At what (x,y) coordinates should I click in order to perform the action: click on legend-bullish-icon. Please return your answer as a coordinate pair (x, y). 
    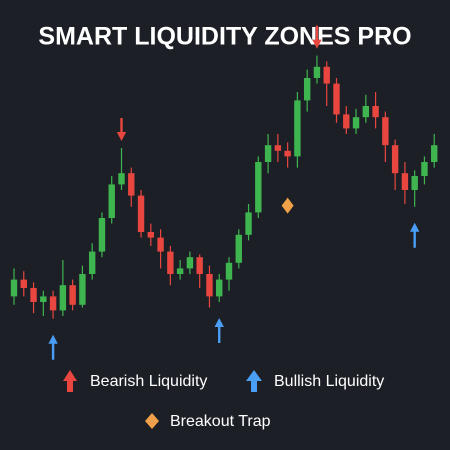
    Looking at the image, I should click on (254, 381).